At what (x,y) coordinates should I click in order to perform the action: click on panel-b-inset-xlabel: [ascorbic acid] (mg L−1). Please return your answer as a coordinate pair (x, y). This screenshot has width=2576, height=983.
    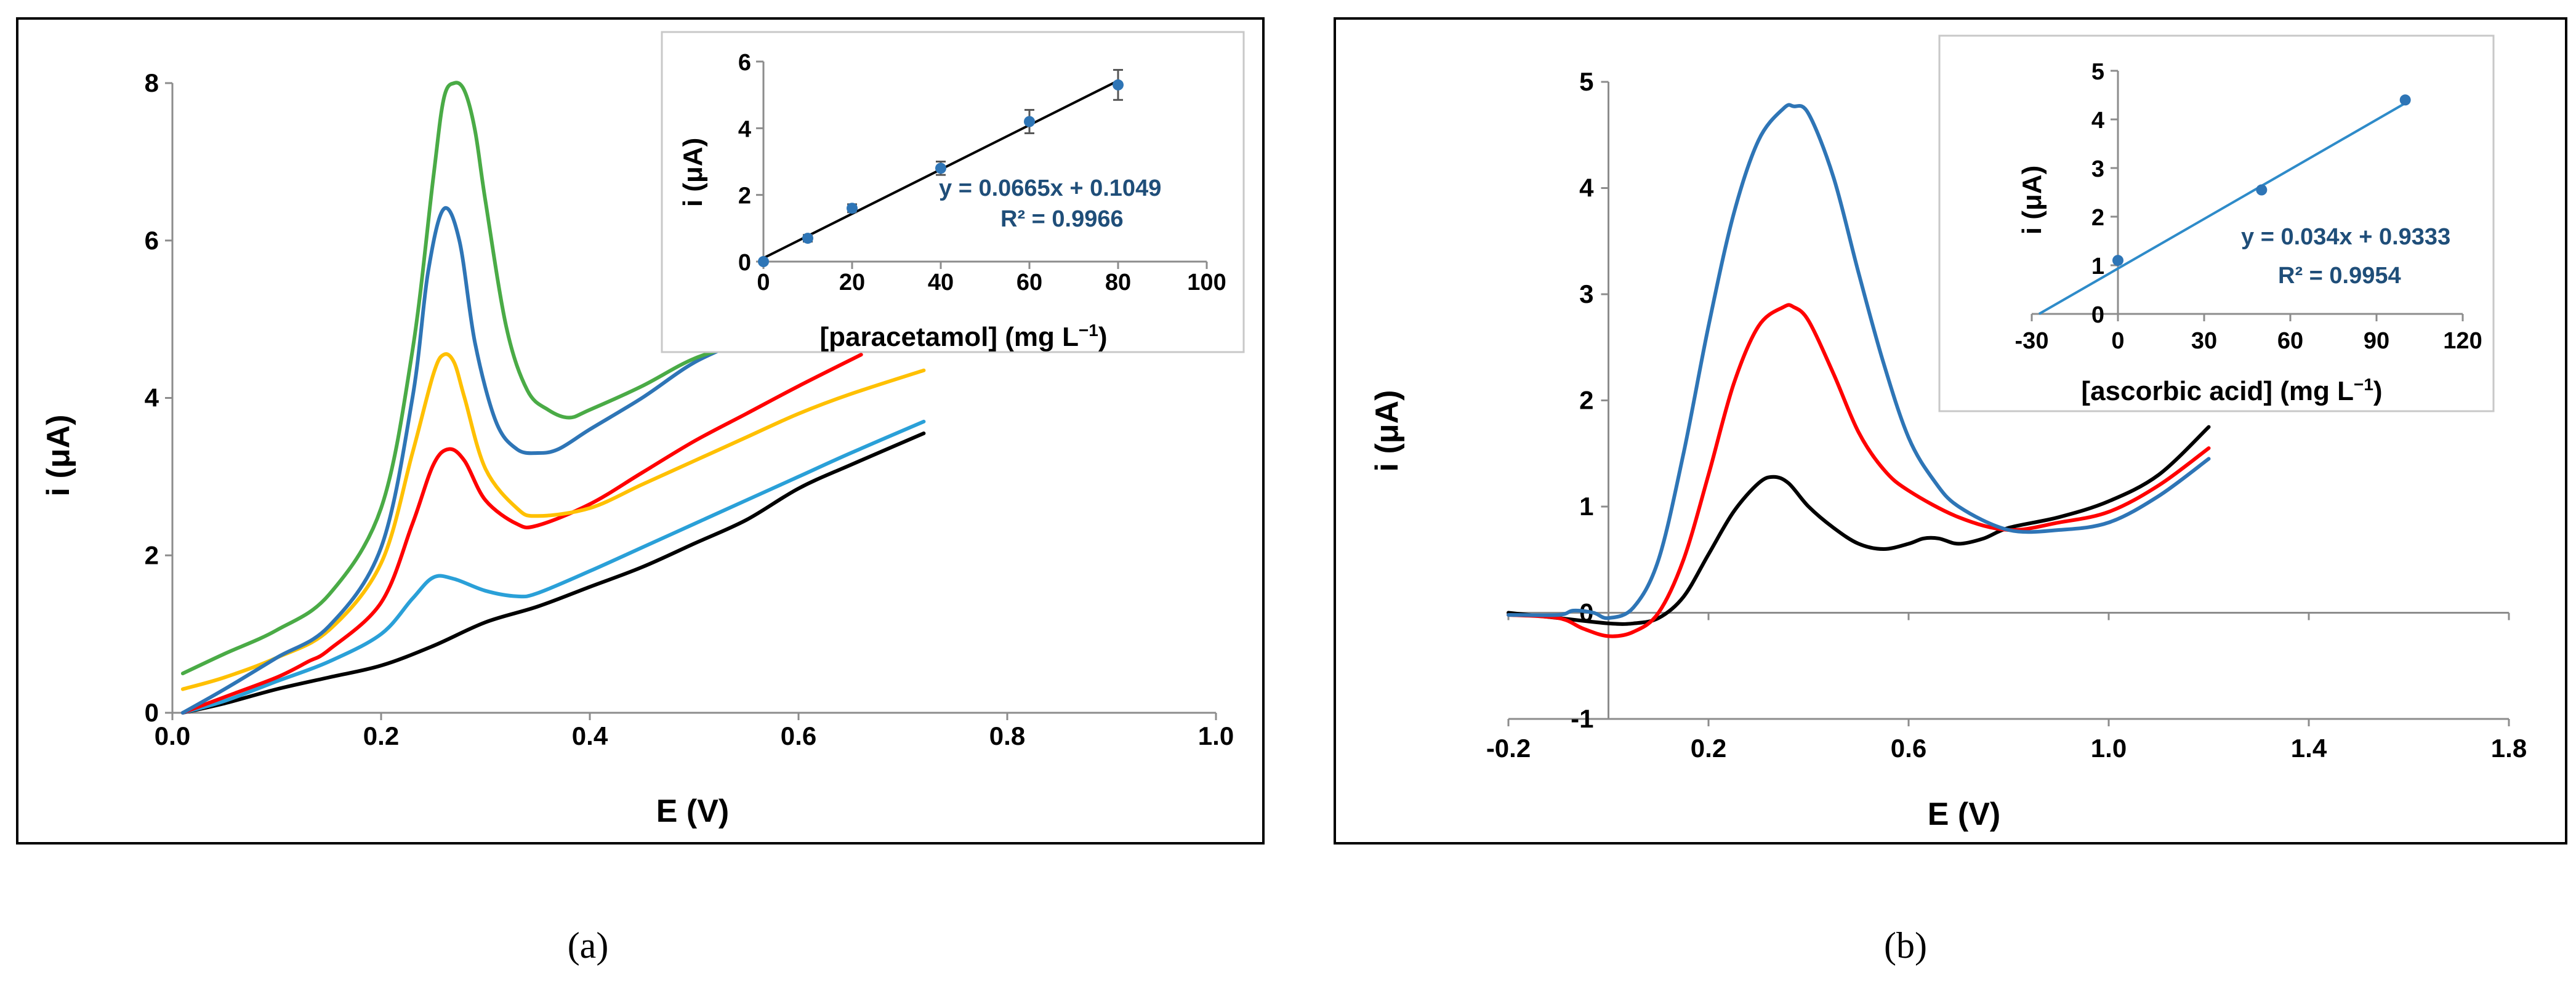
    Looking at the image, I should click on (2231, 390).